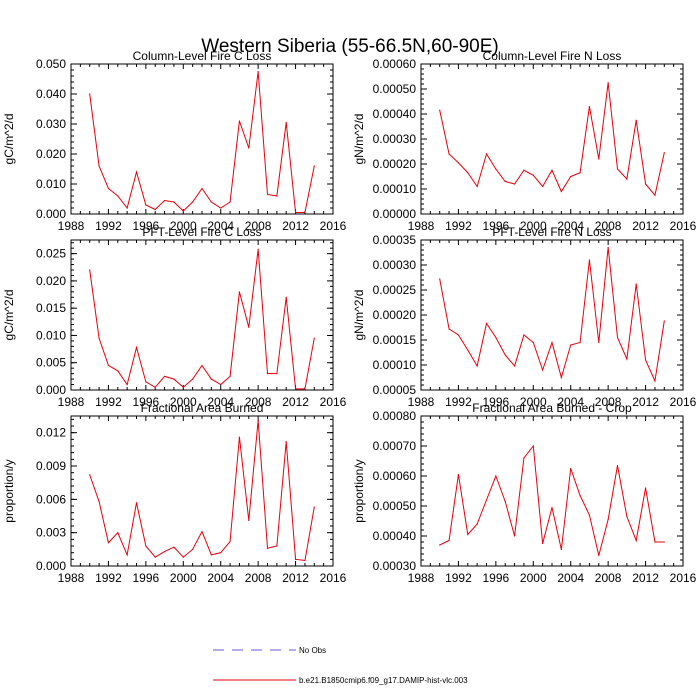 Image resolution: width=700 pixels, height=700 pixels. What do you see at coordinates (395, 240) in the screenshot?
I see `y-tick-label: 0.00035` at bounding box center [395, 240].